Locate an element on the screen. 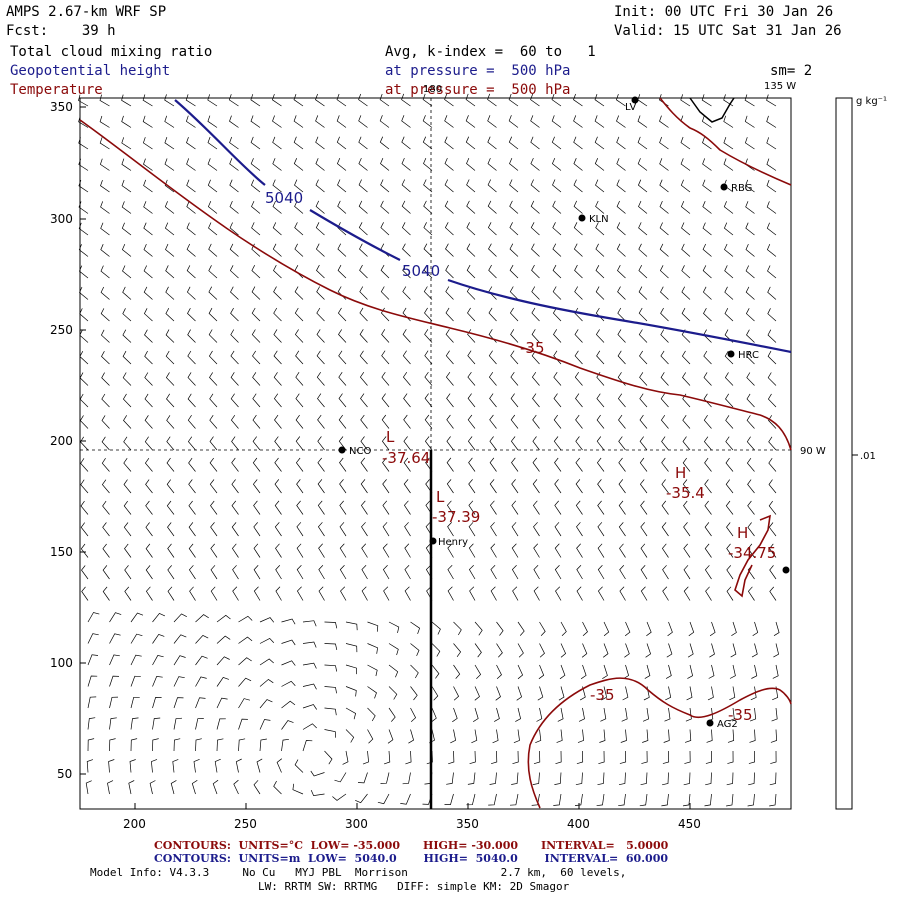 The height and width of the screenshot is (900, 900). y-axis: 350 300 250 200 150 100 50 is located at coordinates (68, 440).